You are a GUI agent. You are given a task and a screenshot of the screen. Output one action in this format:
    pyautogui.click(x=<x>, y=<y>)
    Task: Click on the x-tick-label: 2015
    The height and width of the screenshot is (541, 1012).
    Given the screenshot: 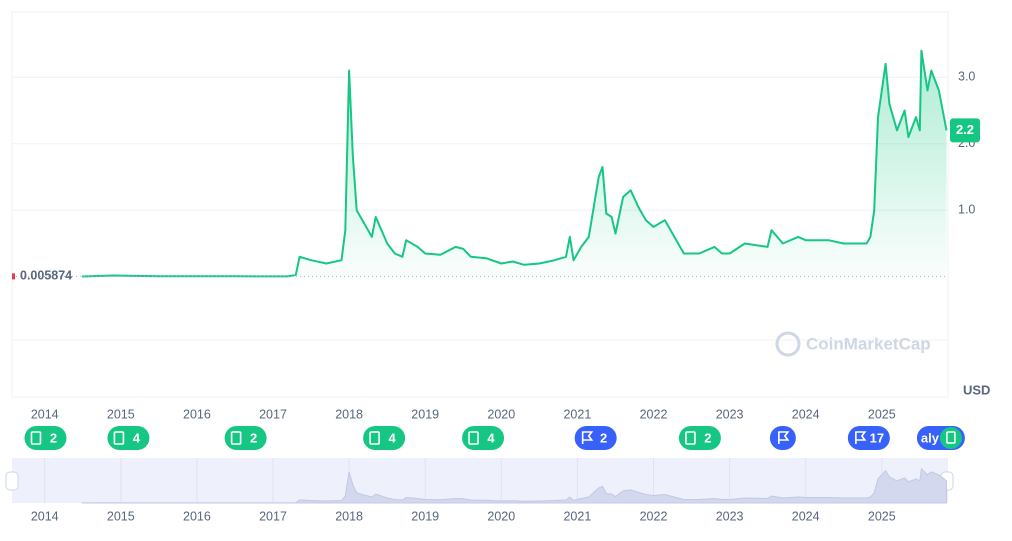 What is the action you would take?
    pyautogui.click(x=121, y=414)
    